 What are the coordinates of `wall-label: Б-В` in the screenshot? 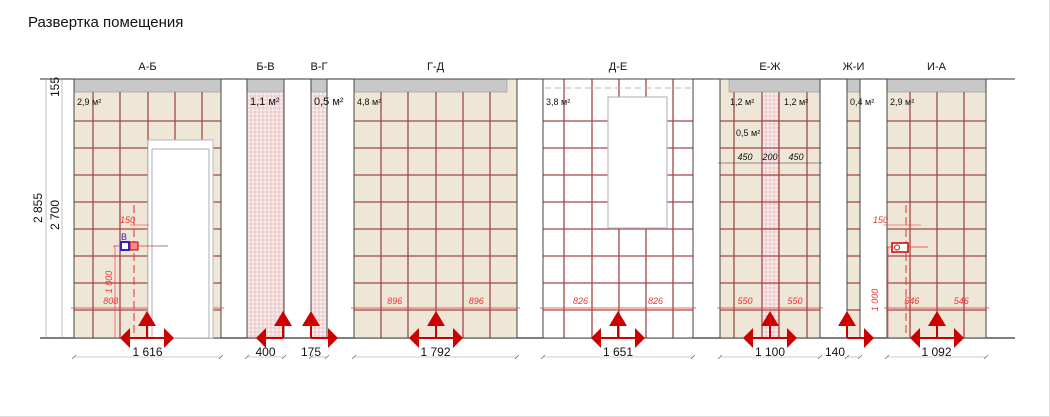 It's located at (265, 67).